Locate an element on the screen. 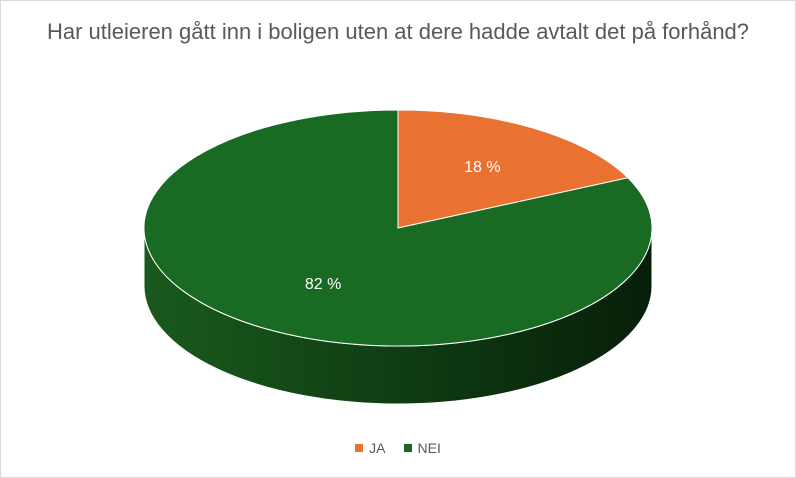 Image resolution: width=796 pixels, height=478 pixels. legend-swatch-nei is located at coordinates (407, 448).